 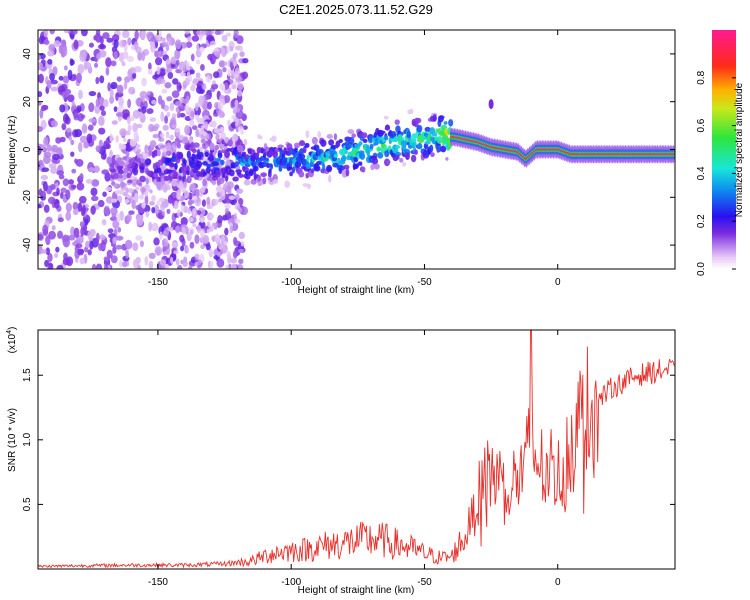 I want to click on snr-x-axis-label: Height of straight line (km), so click(x=356, y=590).